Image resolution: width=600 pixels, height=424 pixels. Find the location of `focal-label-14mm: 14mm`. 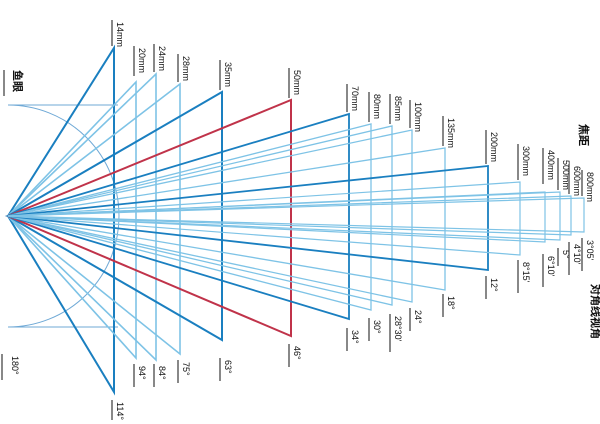

focal-label-14mm: 14mm is located at coordinates (120, 34).